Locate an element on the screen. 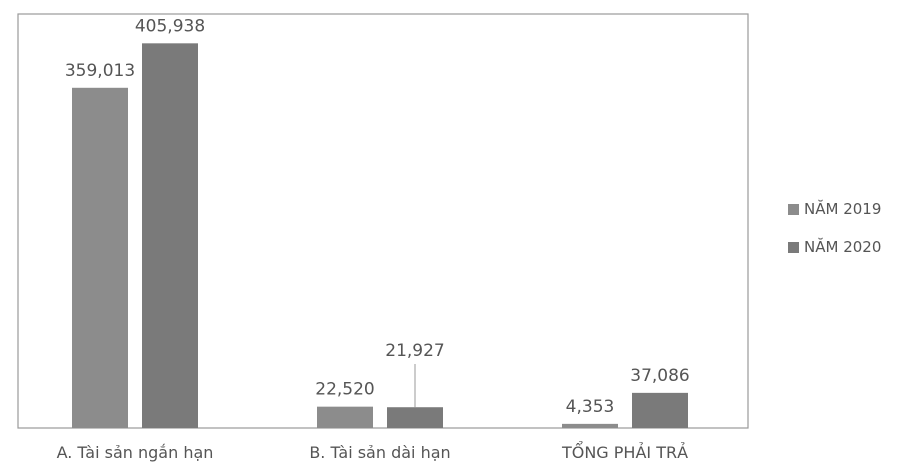 This screenshot has height=470, width=914. bar-nam-2020-a-tai-san-ngan-han is located at coordinates (170, 236).